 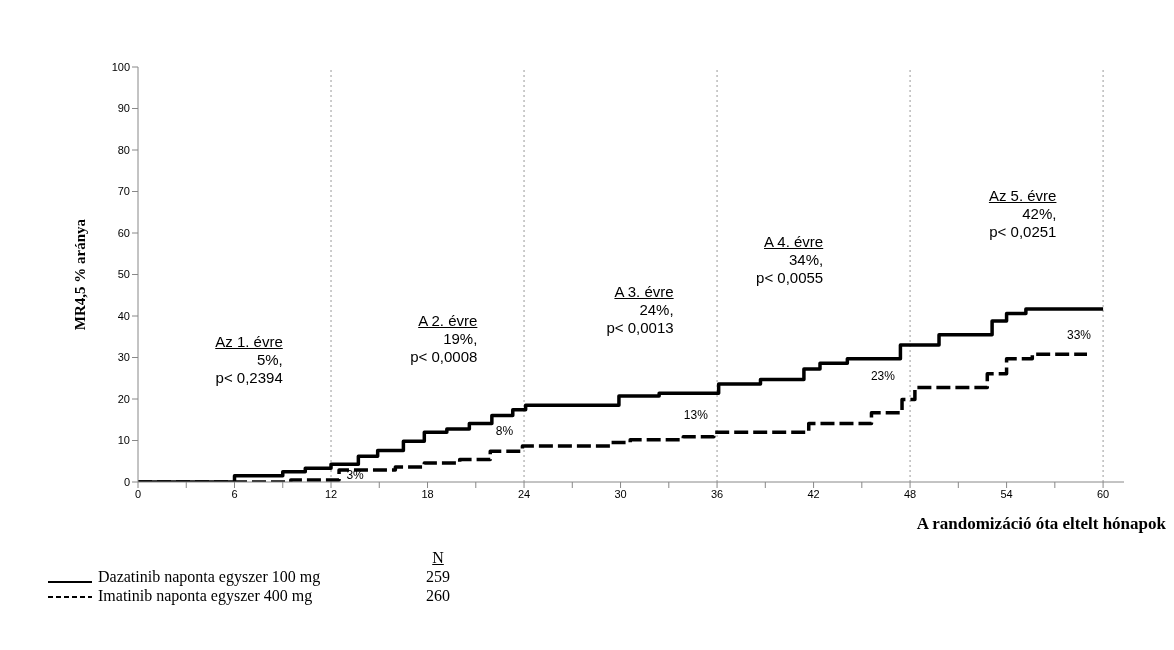 I want to click on y-tick-label: 40, so click(x=123, y=315).